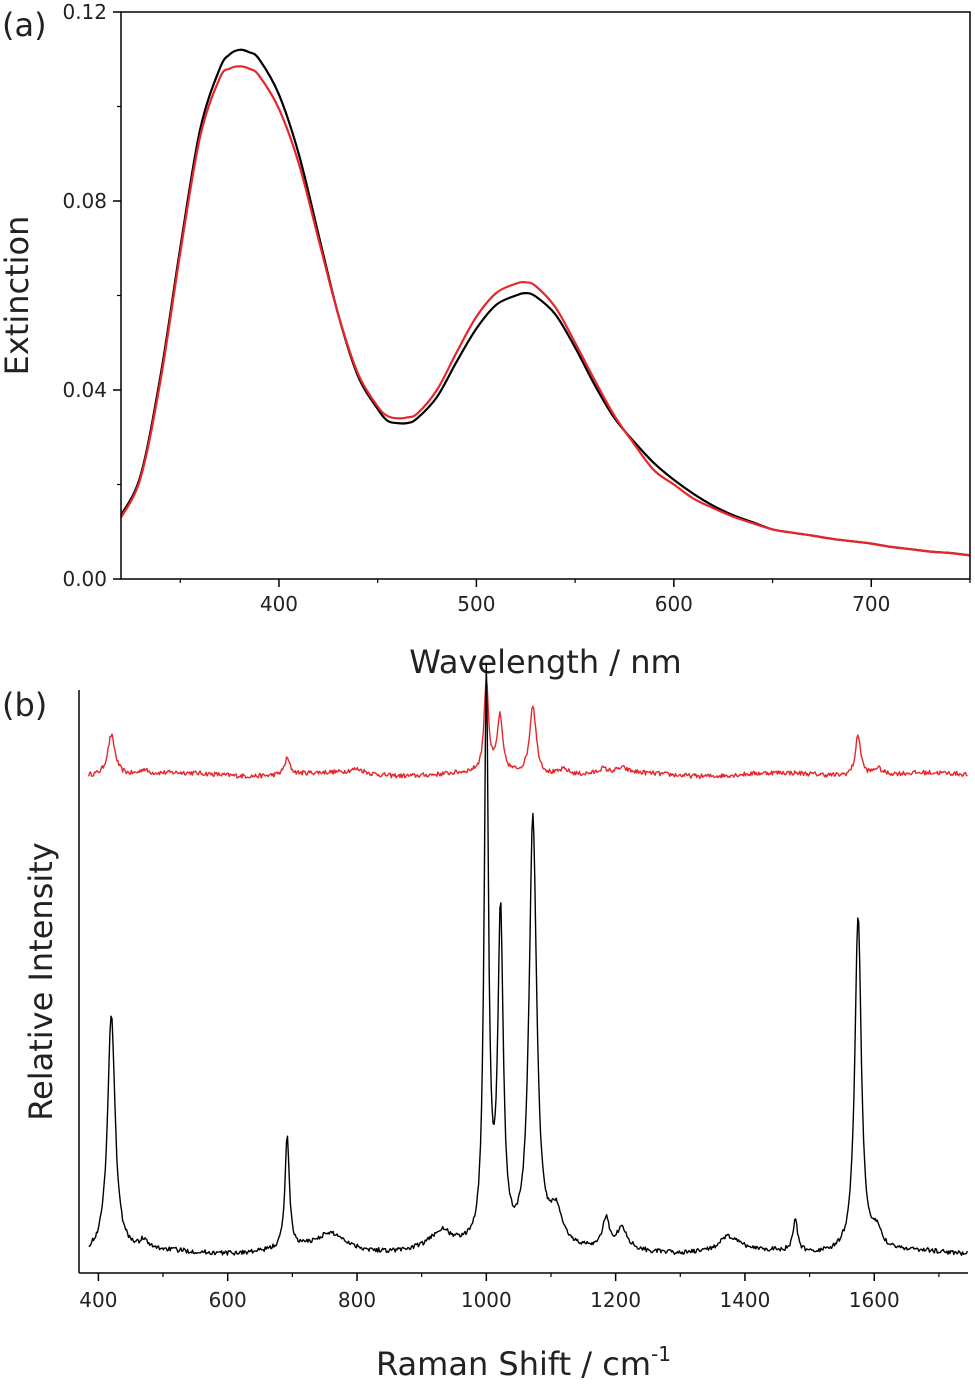  Describe the element at coordinates (84, 201) in the screenshot. I see `panel-a-y-tick-label: 0.08` at that location.